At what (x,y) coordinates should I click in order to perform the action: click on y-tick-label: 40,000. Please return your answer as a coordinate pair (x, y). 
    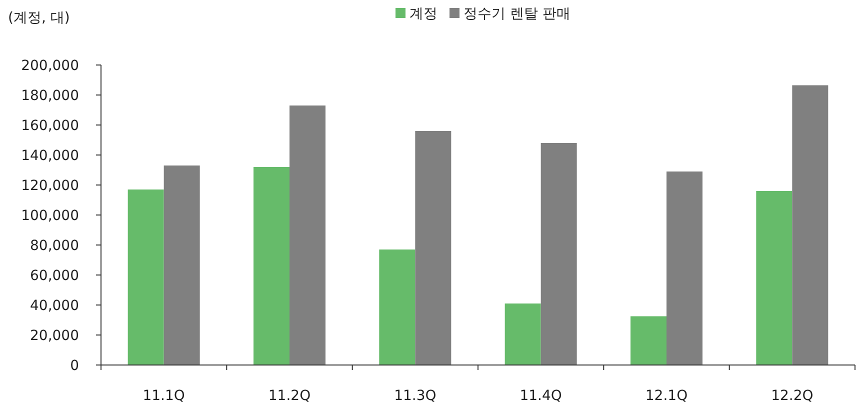
    Looking at the image, I should click on (54, 306).